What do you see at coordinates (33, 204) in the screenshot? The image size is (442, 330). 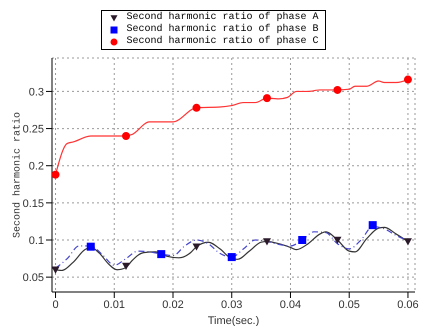 I see `y-tick-label: 0.15` at bounding box center [33, 204].